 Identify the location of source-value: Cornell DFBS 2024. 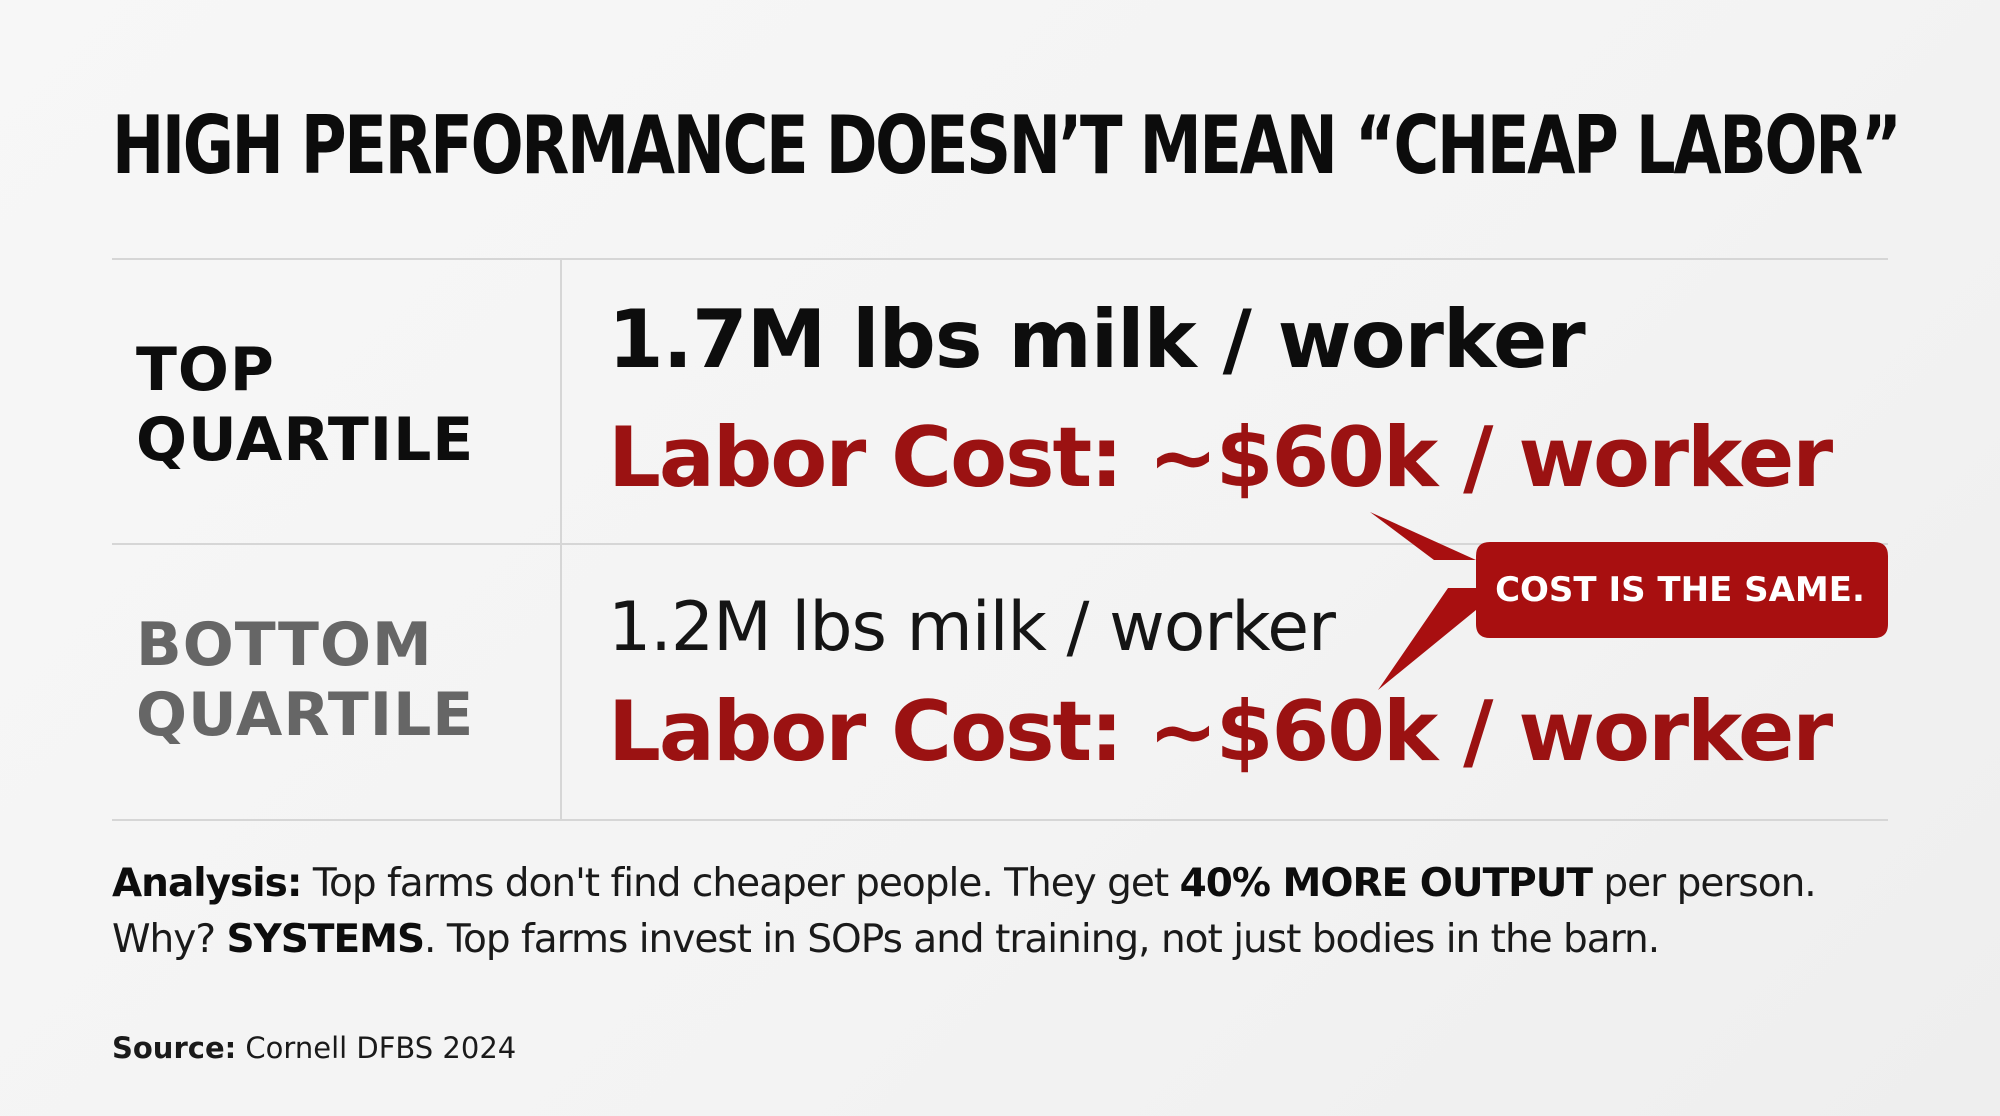
(376, 1048).